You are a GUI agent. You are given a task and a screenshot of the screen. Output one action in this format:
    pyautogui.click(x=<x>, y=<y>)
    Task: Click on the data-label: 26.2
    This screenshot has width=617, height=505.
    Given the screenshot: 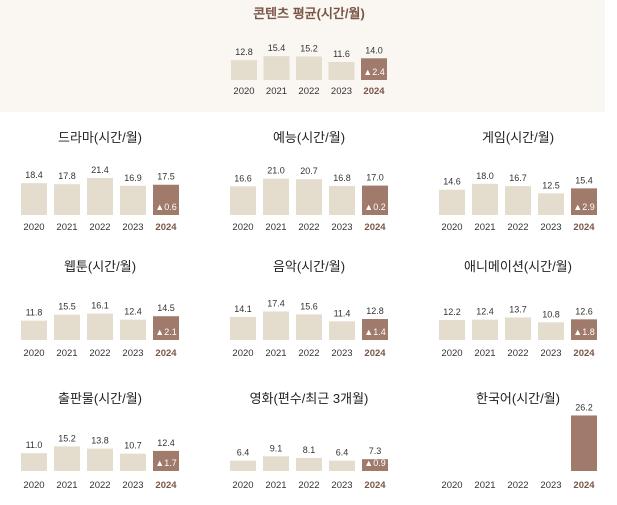 What is the action you would take?
    pyautogui.click(x=584, y=407)
    